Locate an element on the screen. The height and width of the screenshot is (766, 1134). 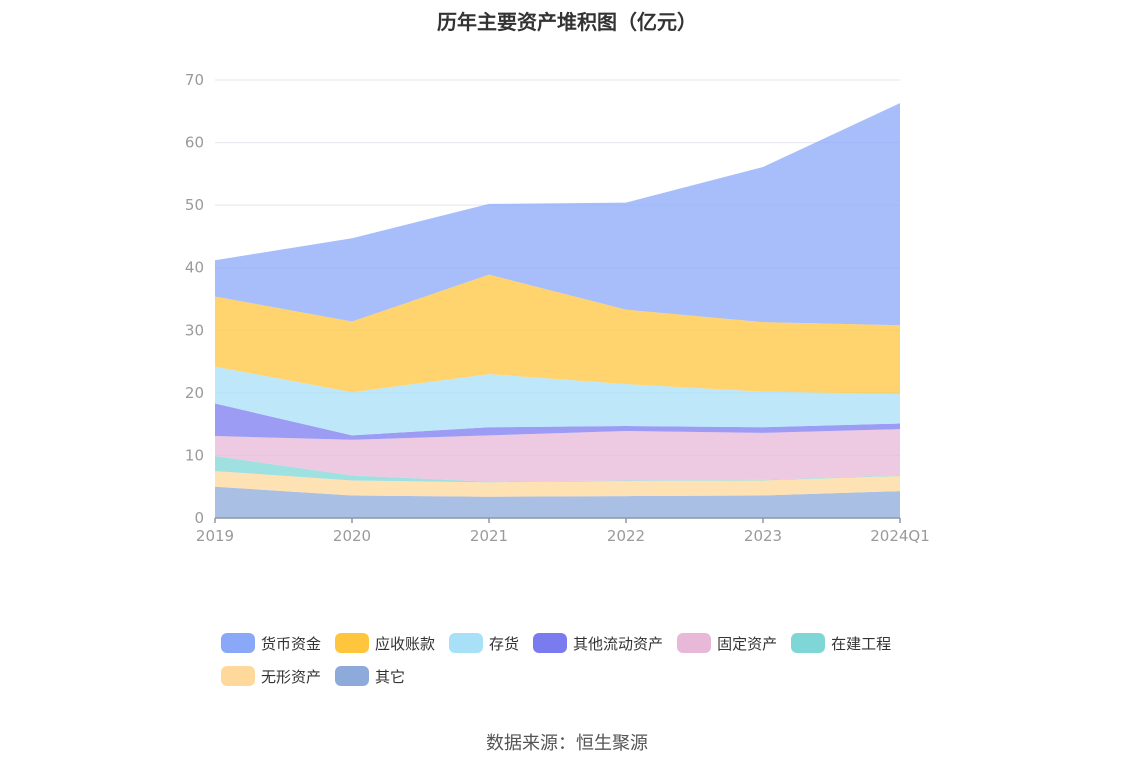
x-tick-label: 2023 is located at coordinates (763, 536).